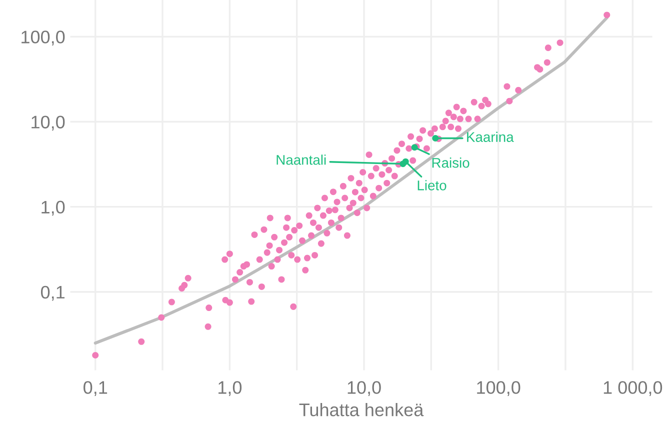 The height and width of the screenshot is (428, 669). What do you see at coordinates (432, 185) in the screenshot?
I see `annotation: Lieto` at bounding box center [432, 185].